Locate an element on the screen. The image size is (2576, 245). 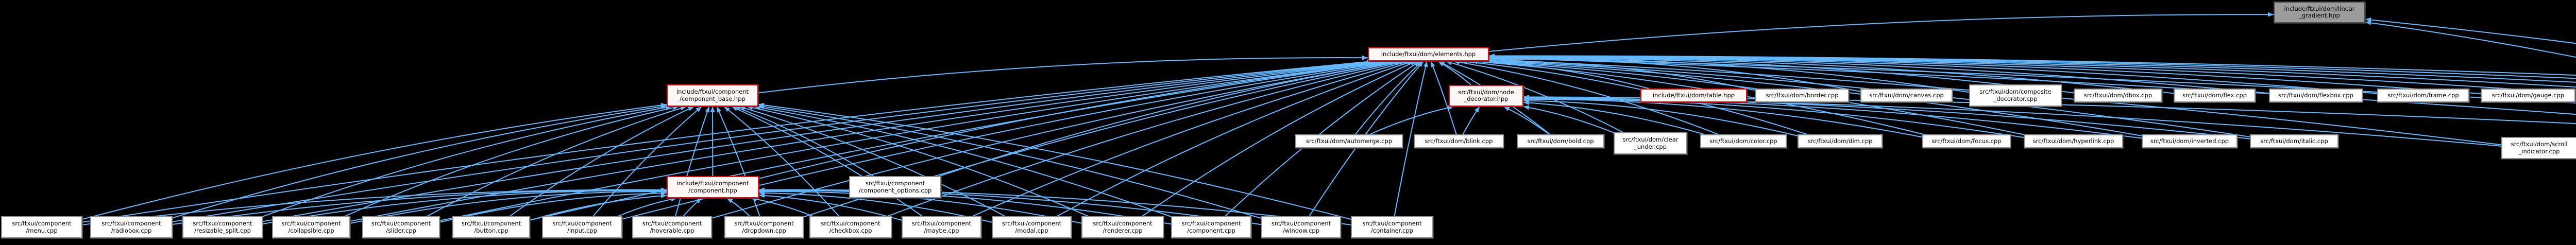
graph-node-scroll_indicator_cpp: src/ftxui/dom/scroll _indicator.cpp is located at coordinates (2538, 148).